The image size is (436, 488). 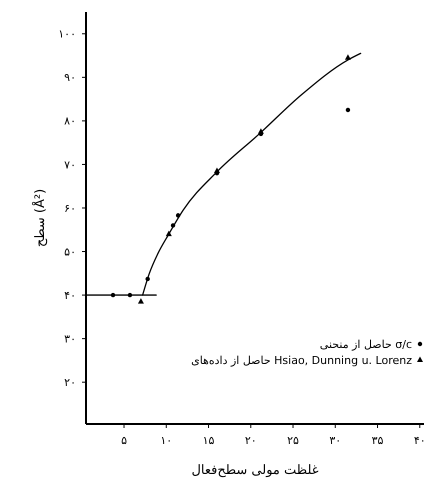 What do you see at coordinates (378, 440) in the screenshot?
I see `x-tick-label: ۳۵` at bounding box center [378, 440].